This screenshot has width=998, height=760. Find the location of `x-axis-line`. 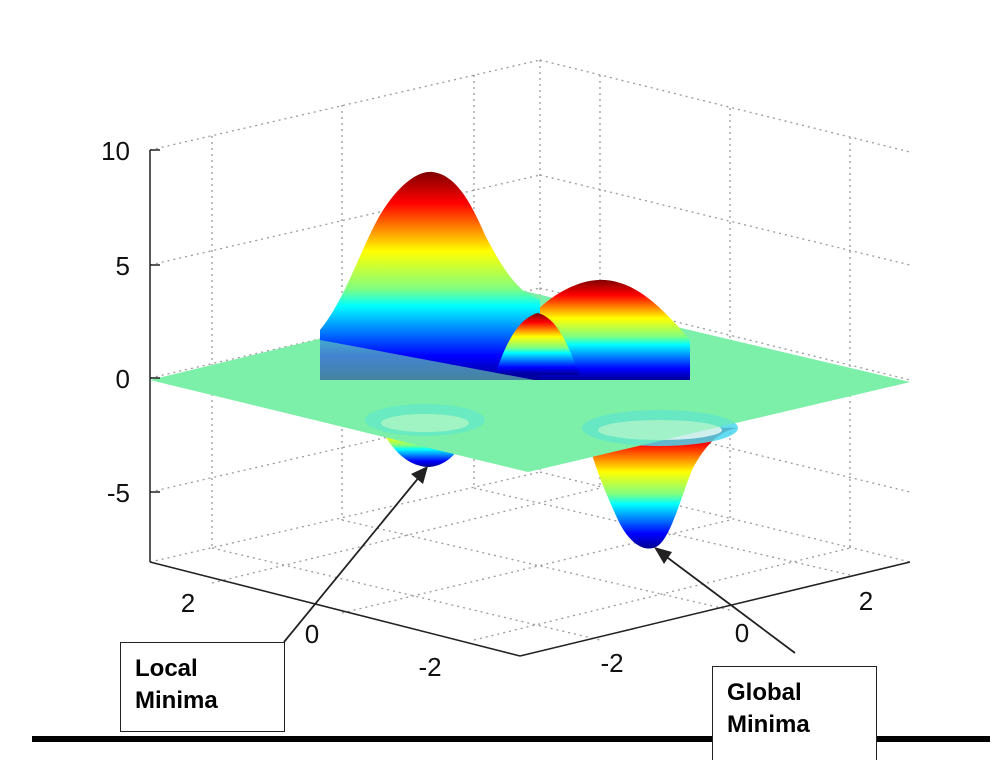

x-axis-line is located at coordinates (335, 609).